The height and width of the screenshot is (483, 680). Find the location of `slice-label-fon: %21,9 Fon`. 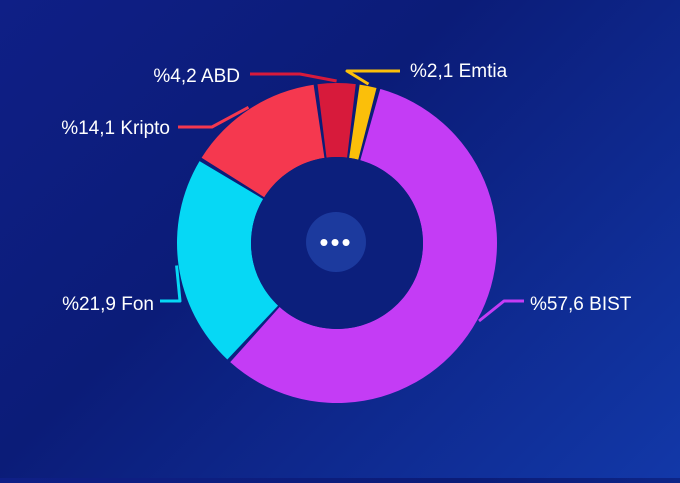

slice-label-fon: %21,9 Fon is located at coordinates (108, 304).